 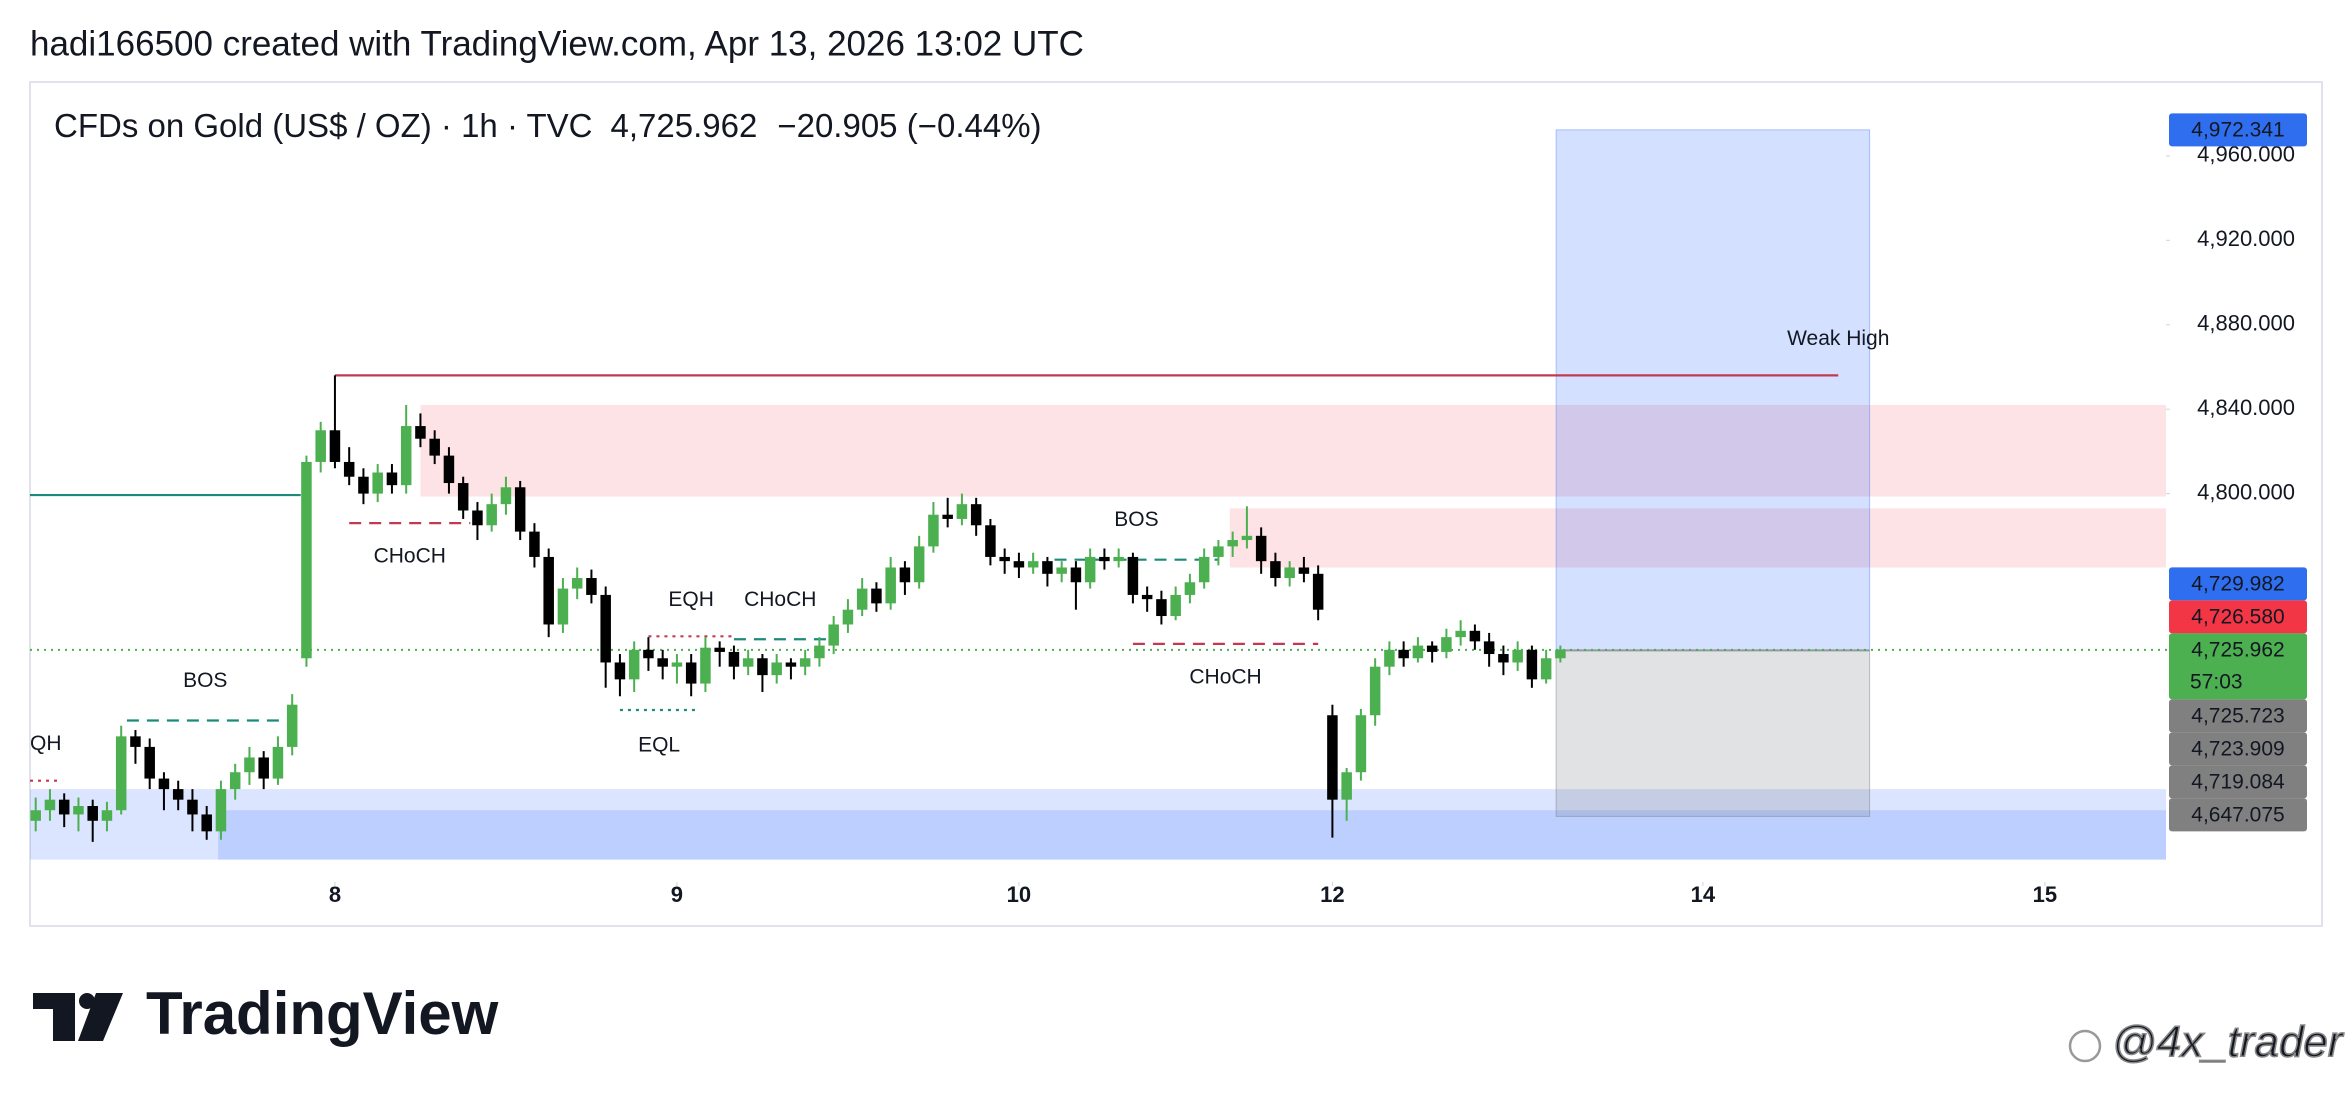 I want to click on annotation-label: Weak High, so click(x=1838, y=338).